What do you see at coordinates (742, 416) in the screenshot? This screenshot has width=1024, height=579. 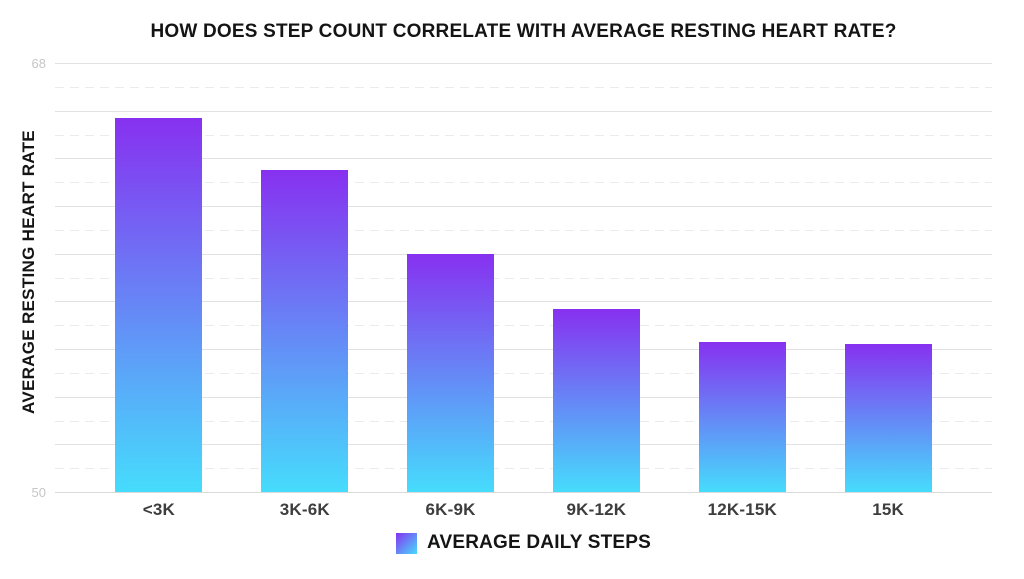 I see `bar-12K-15K` at bounding box center [742, 416].